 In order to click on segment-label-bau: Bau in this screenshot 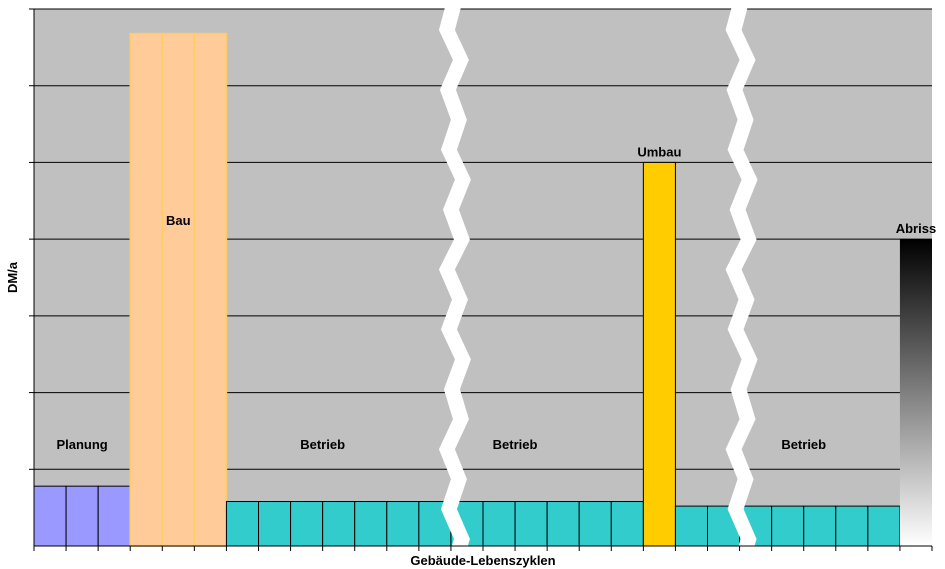, I will do `click(178, 220)`.